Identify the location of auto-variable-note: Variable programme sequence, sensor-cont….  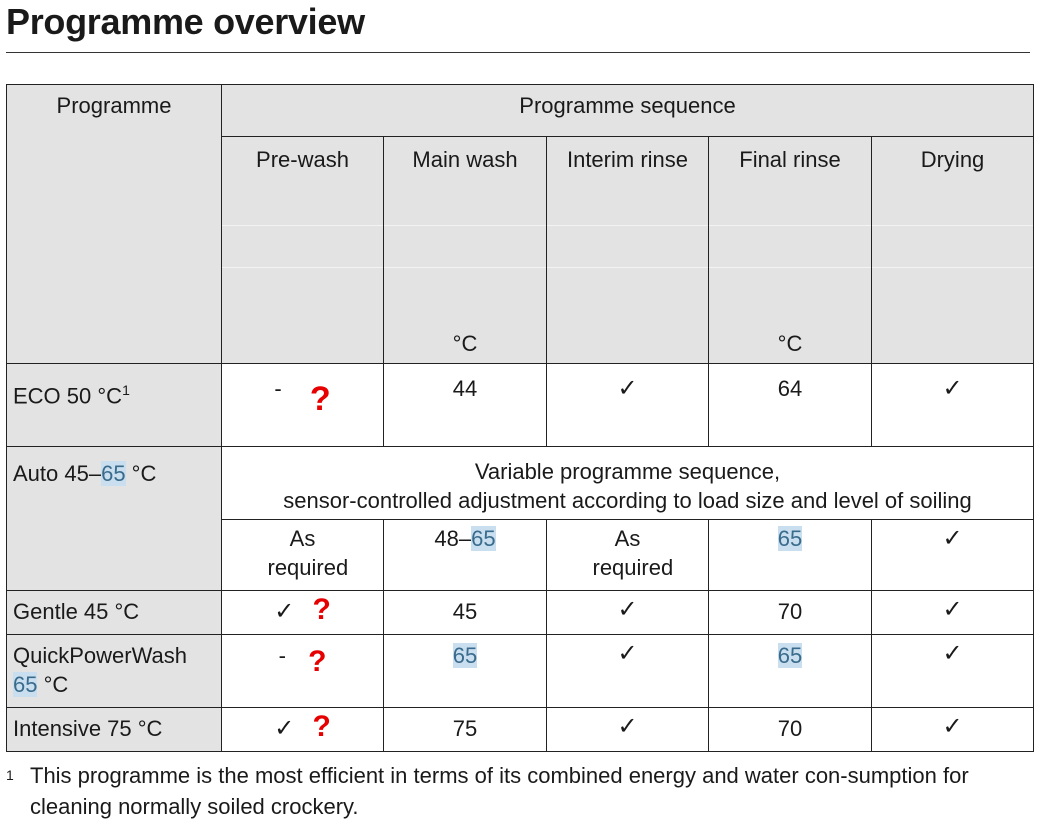
(627, 483).